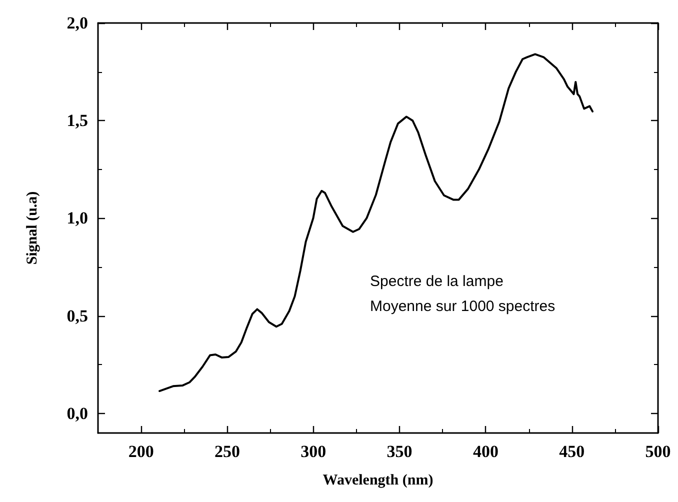 The width and height of the screenshot is (678, 502). I want to click on annotation: Moyenne sur 1000 spectres, so click(463, 306).